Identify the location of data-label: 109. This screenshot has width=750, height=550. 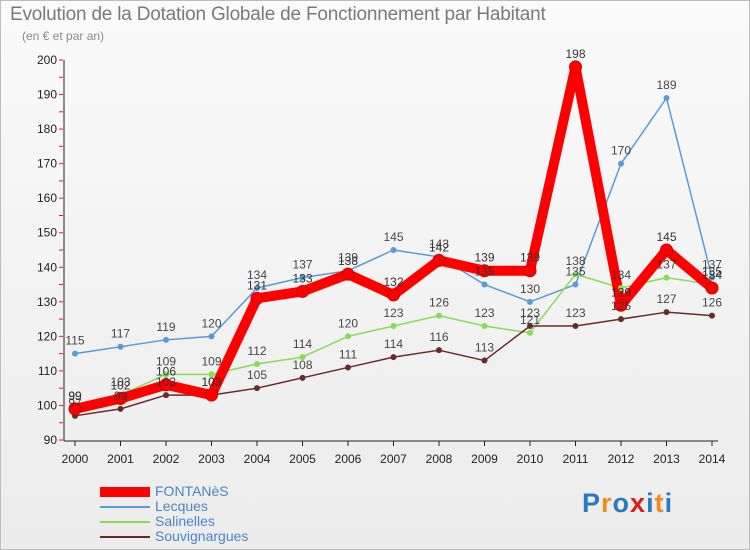
(211, 361).